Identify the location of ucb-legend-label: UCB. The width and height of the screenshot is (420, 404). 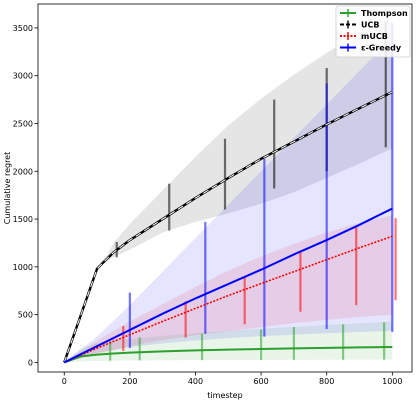
(370, 25).